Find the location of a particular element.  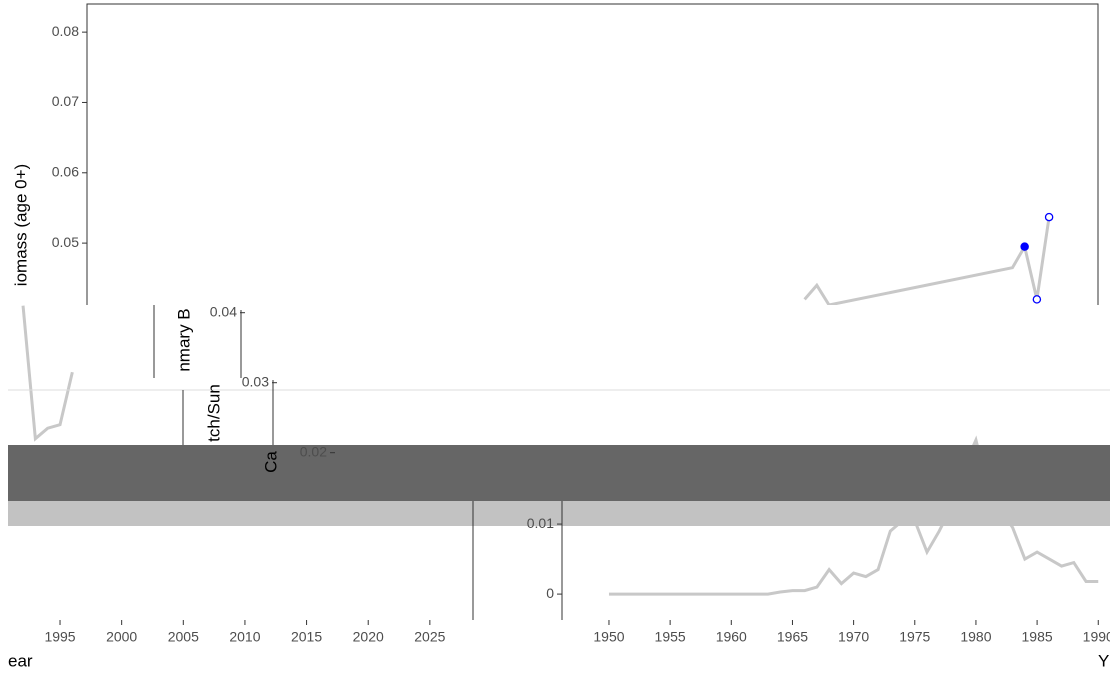

x-tick-label: 2015 is located at coordinates (306, 637).